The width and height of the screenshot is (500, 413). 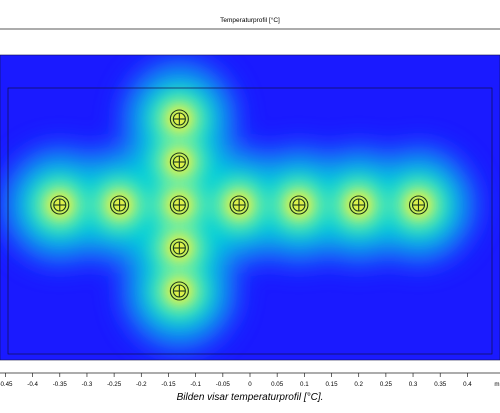 I want to click on x-tick-label: -0.2, so click(x=141, y=384).